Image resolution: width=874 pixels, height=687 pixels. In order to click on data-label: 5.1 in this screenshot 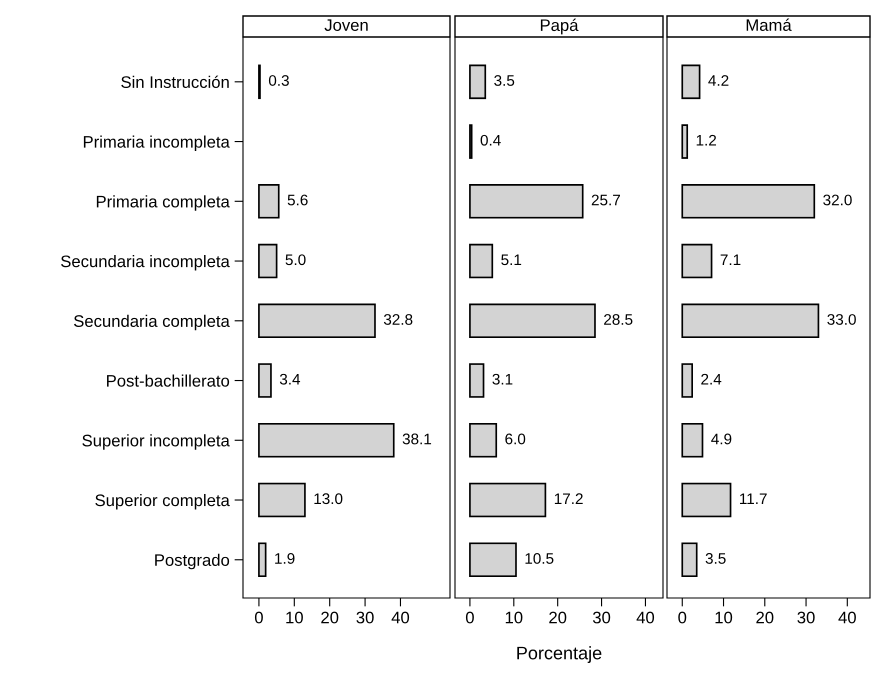, I will do `click(511, 260)`.